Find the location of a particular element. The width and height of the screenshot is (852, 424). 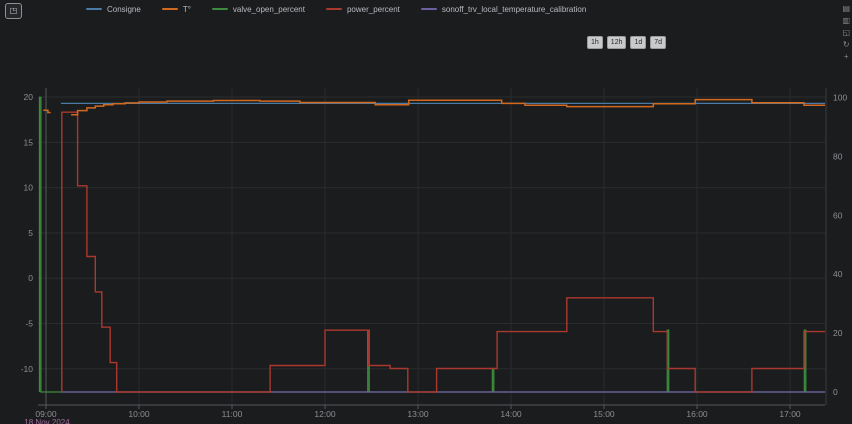

x-tick-label: 12:00 is located at coordinates (325, 414).